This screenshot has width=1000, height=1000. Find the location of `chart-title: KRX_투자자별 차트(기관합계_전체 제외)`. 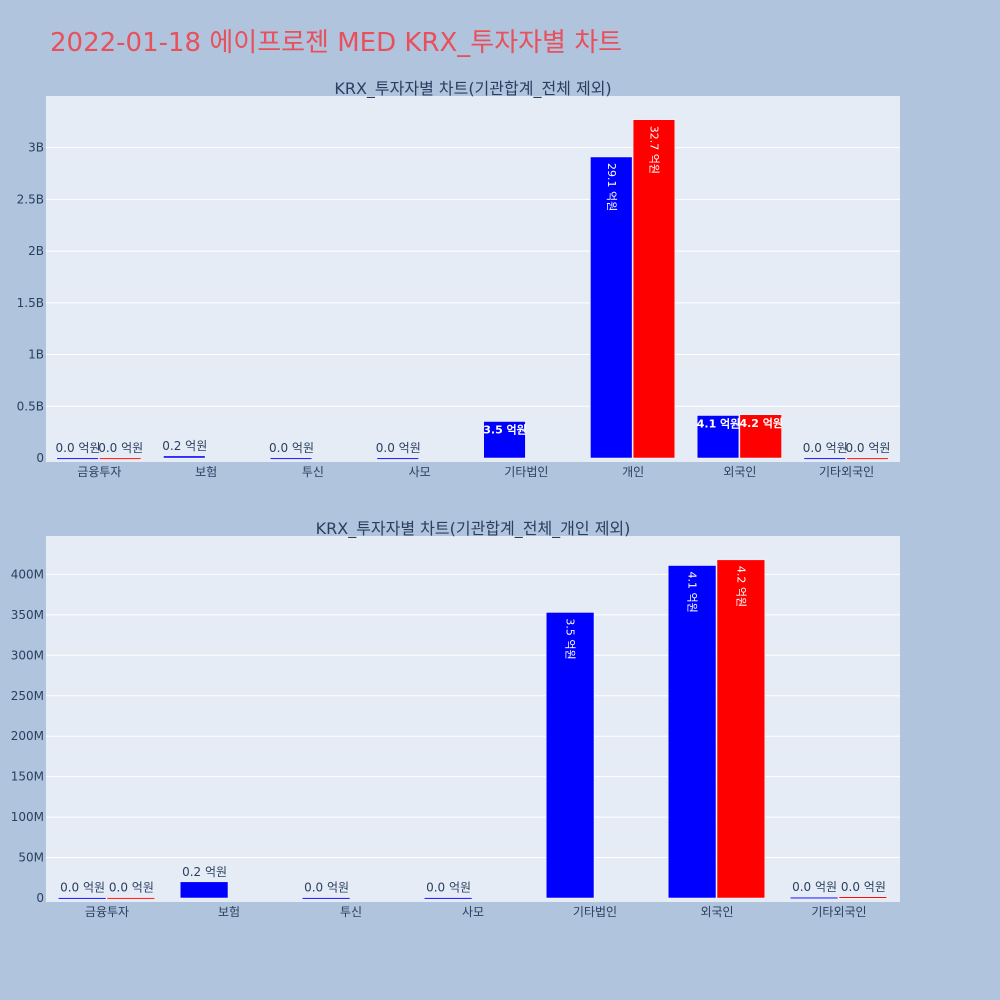

chart-title: KRX_투자자별 차트(기관합계_전체 제외) is located at coordinates (472, 89).